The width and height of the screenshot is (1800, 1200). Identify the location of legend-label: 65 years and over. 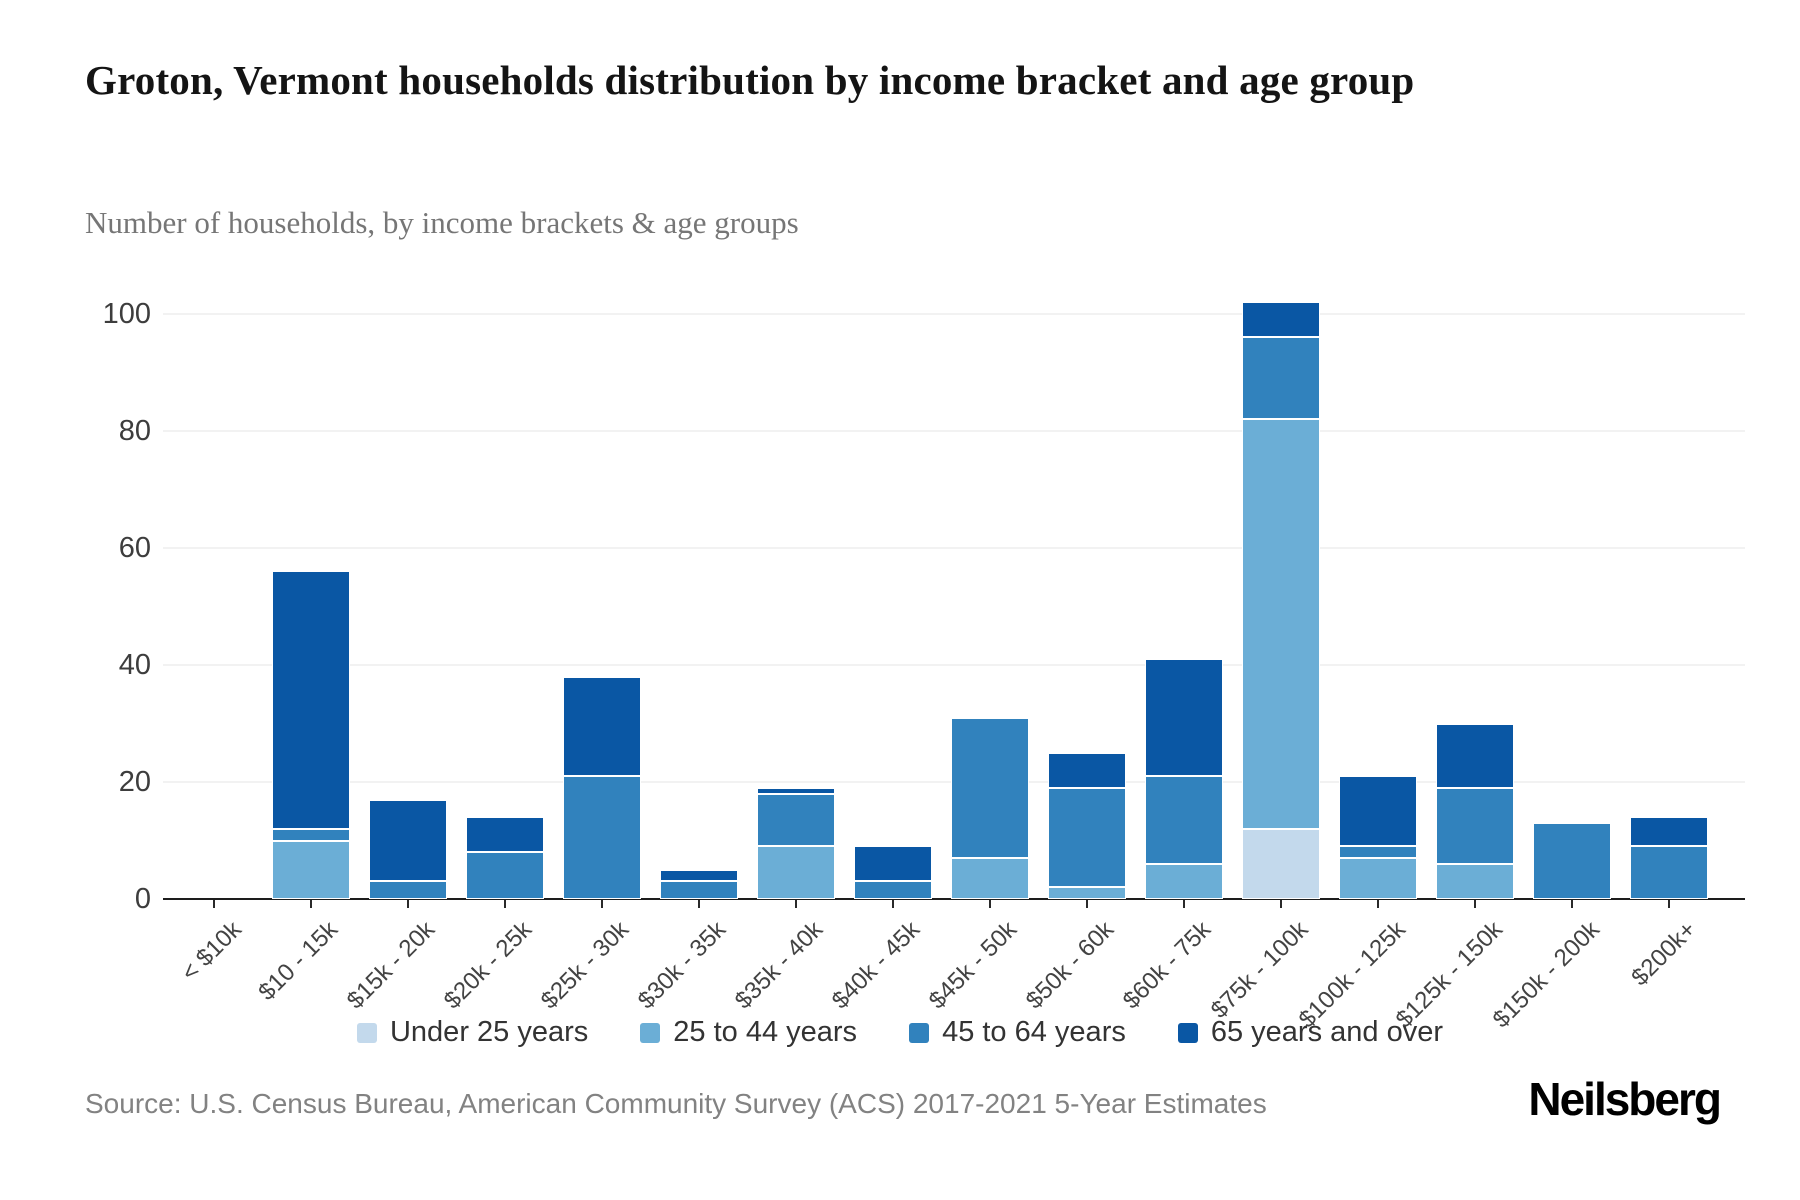
(1327, 1032).